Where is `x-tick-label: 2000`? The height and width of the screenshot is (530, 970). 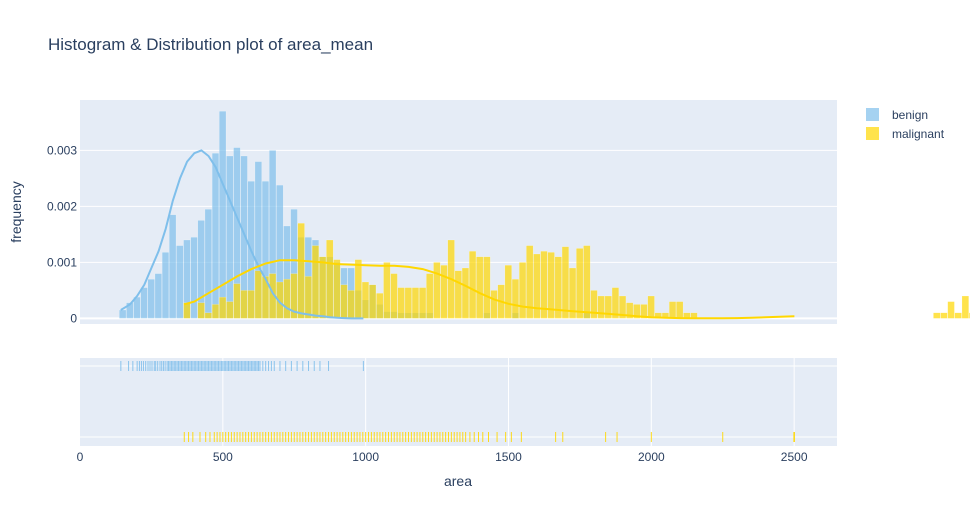
x-tick-label: 2000 is located at coordinates (651, 457).